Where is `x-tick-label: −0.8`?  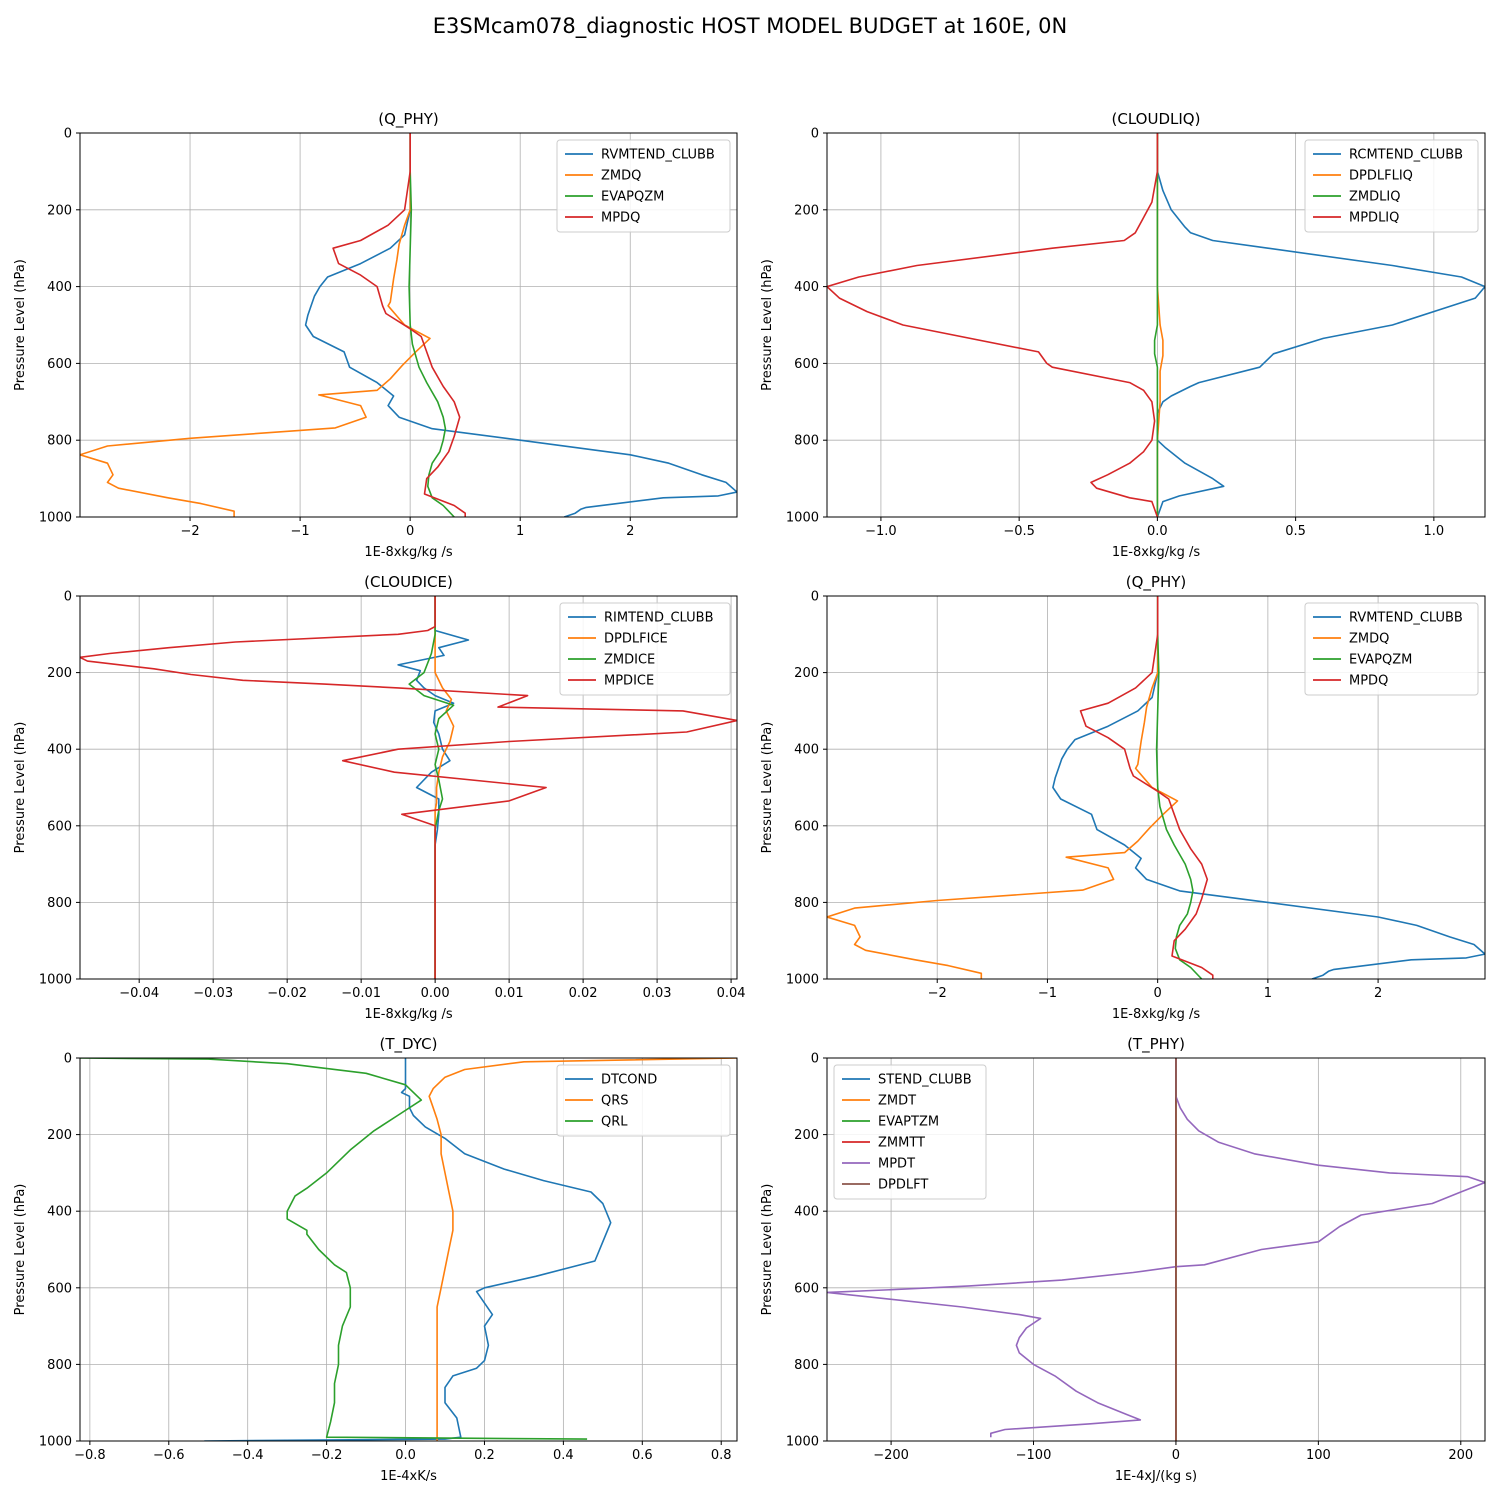
x-tick-label: −0.8 is located at coordinates (90, 1455).